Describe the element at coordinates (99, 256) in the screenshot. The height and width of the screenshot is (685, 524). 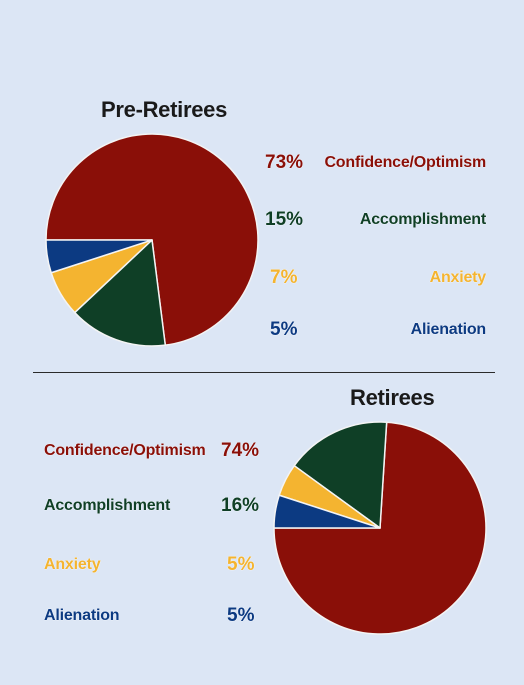
I see `pre-slice-alienation` at that location.